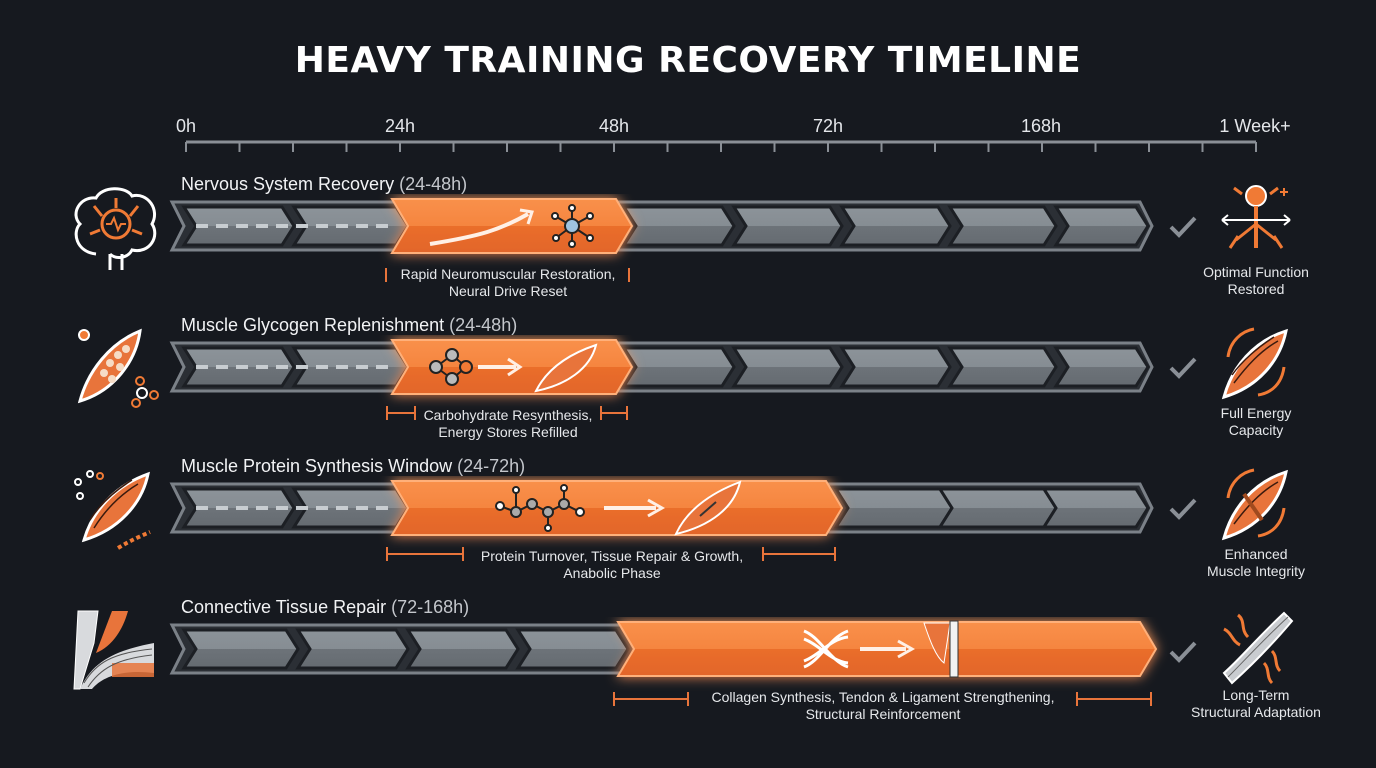  What do you see at coordinates (721, 146) in the screenshot?
I see `axis-line` at bounding box center [721, 146].